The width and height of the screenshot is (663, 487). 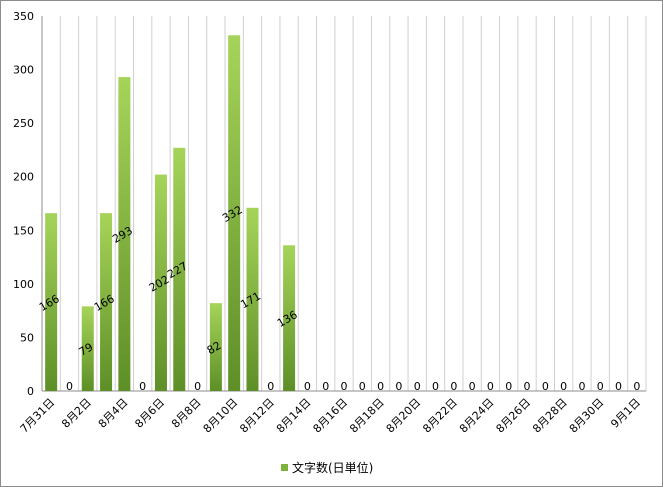 What do you see at coordinates (477, 416) in the screenshot?
I see `x-tick-label: 8月24日` at bounding box center [477, 416].